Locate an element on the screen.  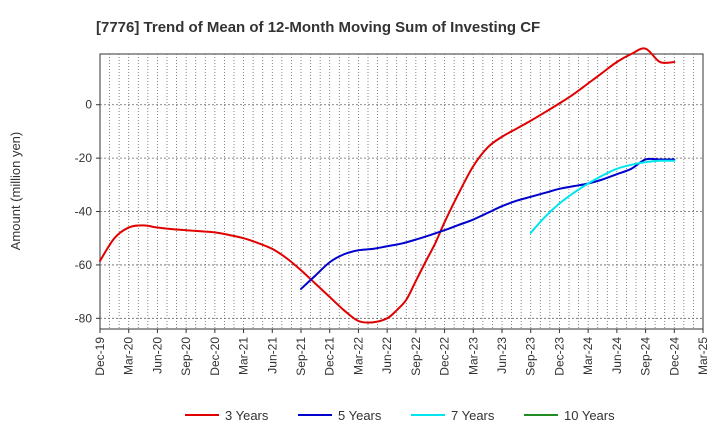
x-tick-label: Dec-22 is located at coordinates (445, 356).